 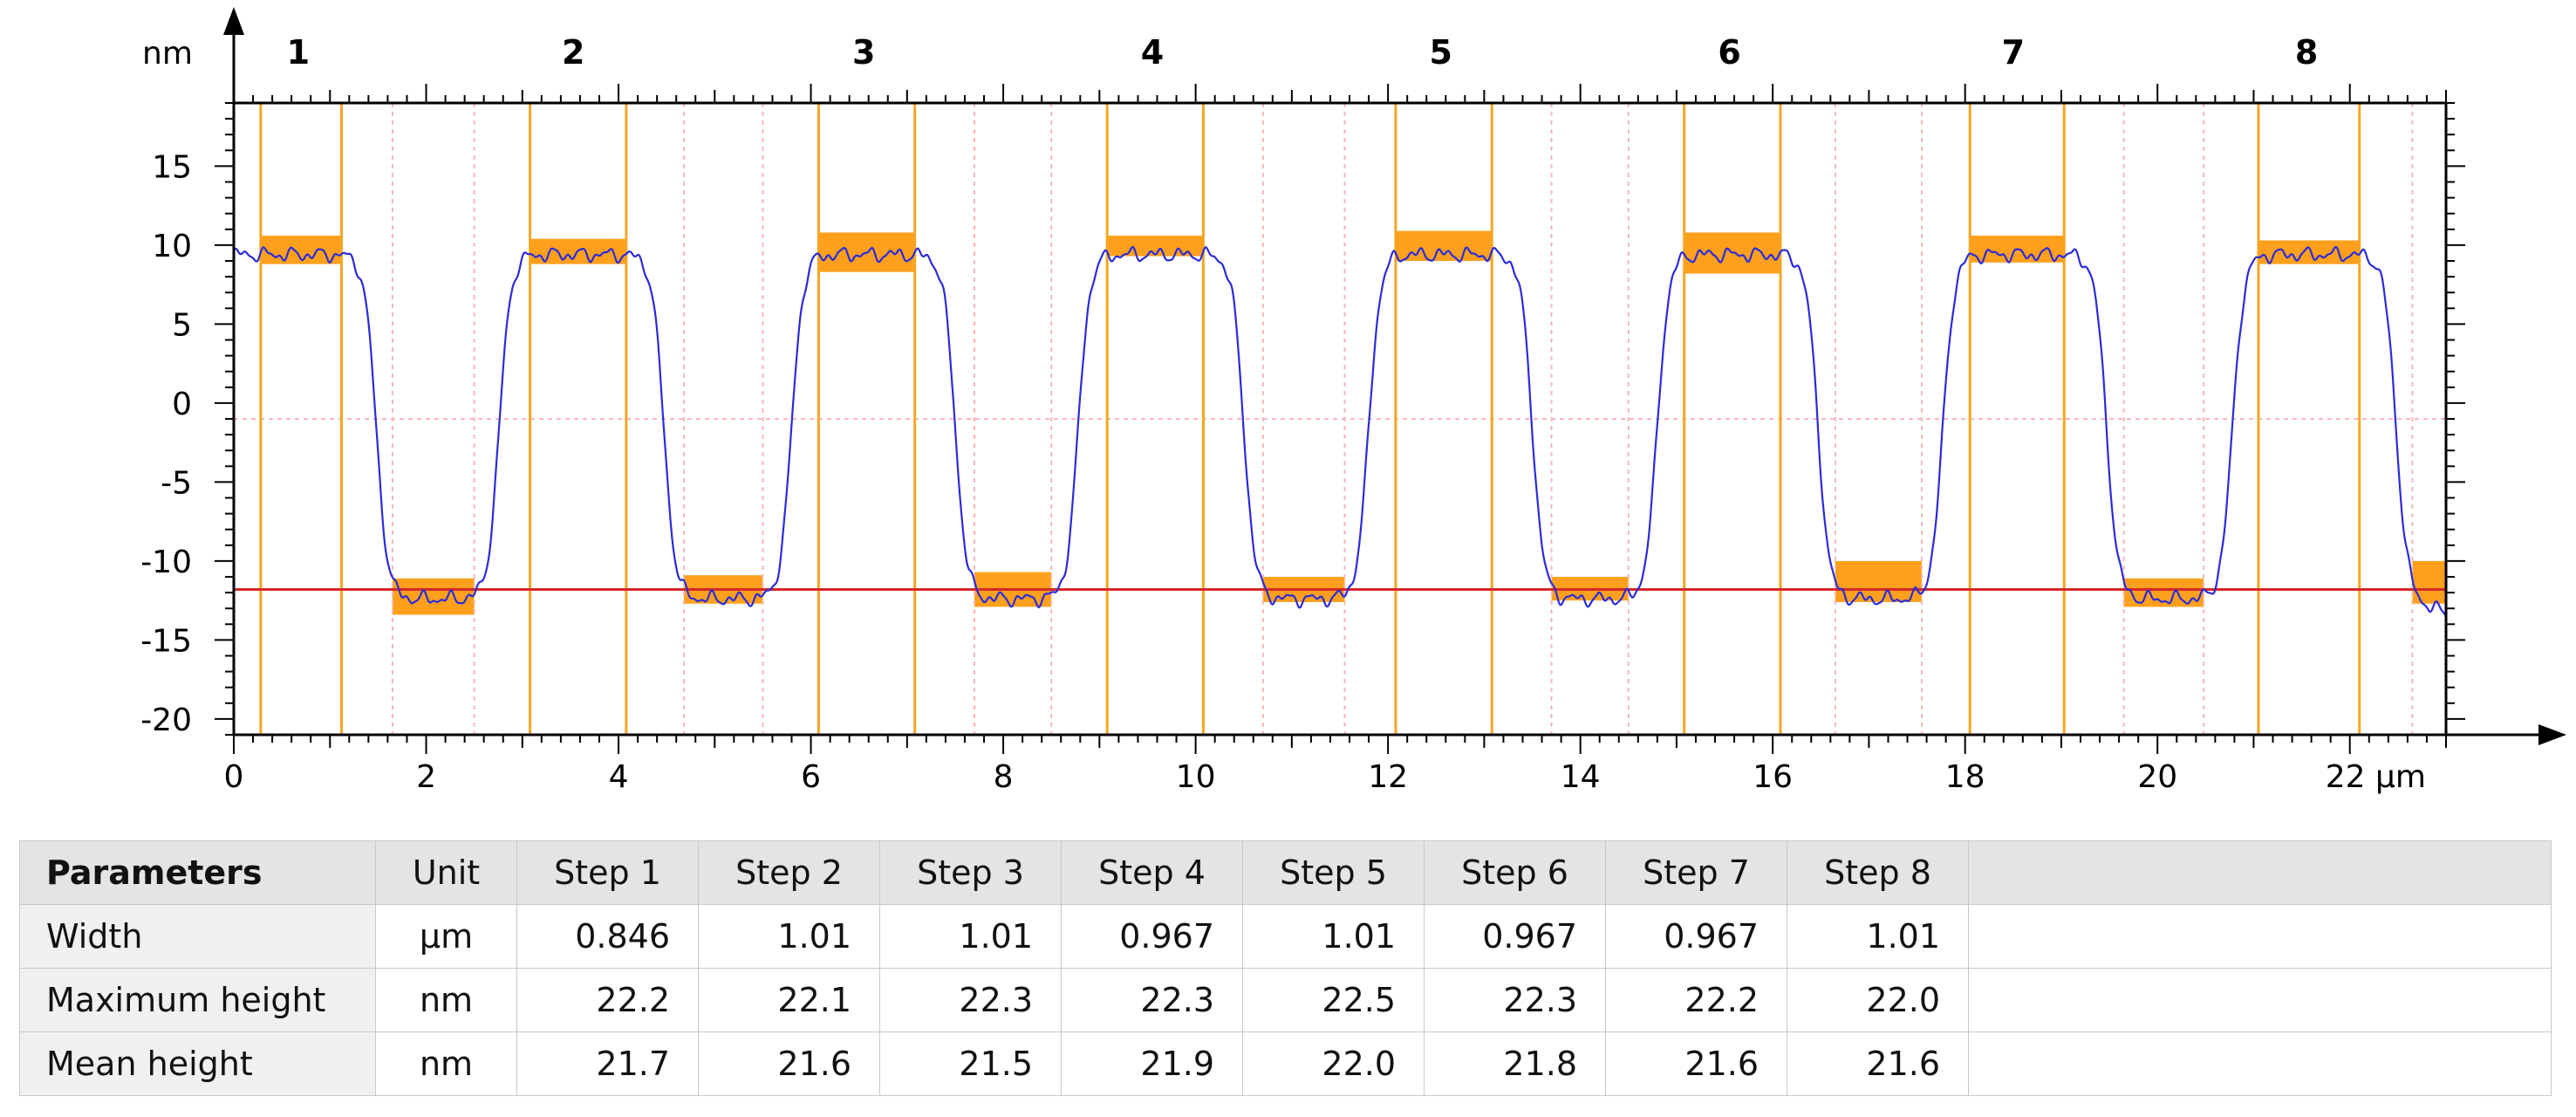 What do you see at coordinates (167, 54) in the screenshot?
I see `y-axis-unit-label: nm` at bounding box center [167, 54].